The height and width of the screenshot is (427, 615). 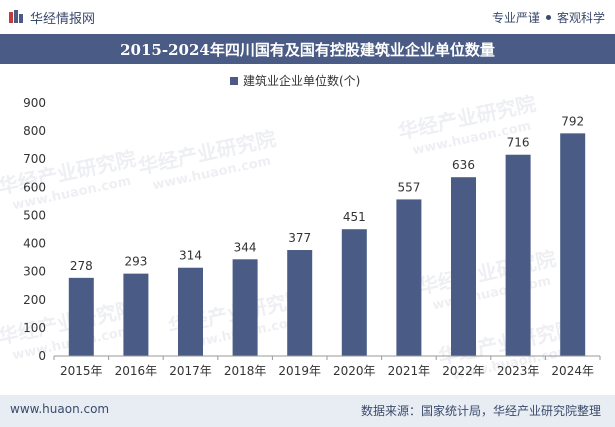 What do you see at coordinates (307, 411) in the screenshot?
I see `footer: www.huaon.com 数据来源：国家统计局，华经产业研究院整理` at bounding box center [307, 411].